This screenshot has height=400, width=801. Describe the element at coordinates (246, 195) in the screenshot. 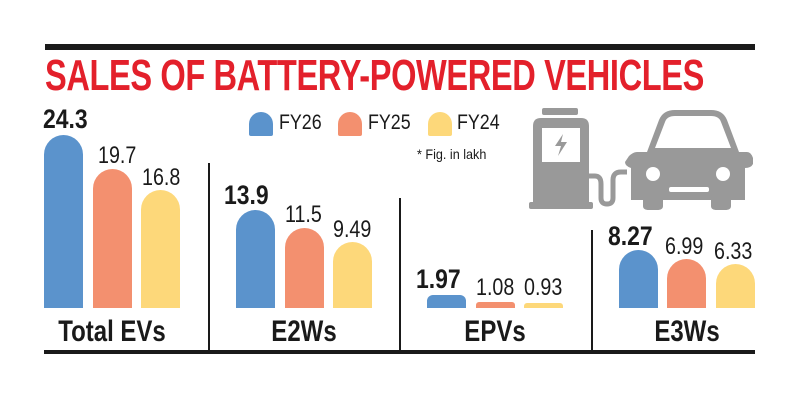

I see `value-e2ws-fy26: 13.9` at that location.